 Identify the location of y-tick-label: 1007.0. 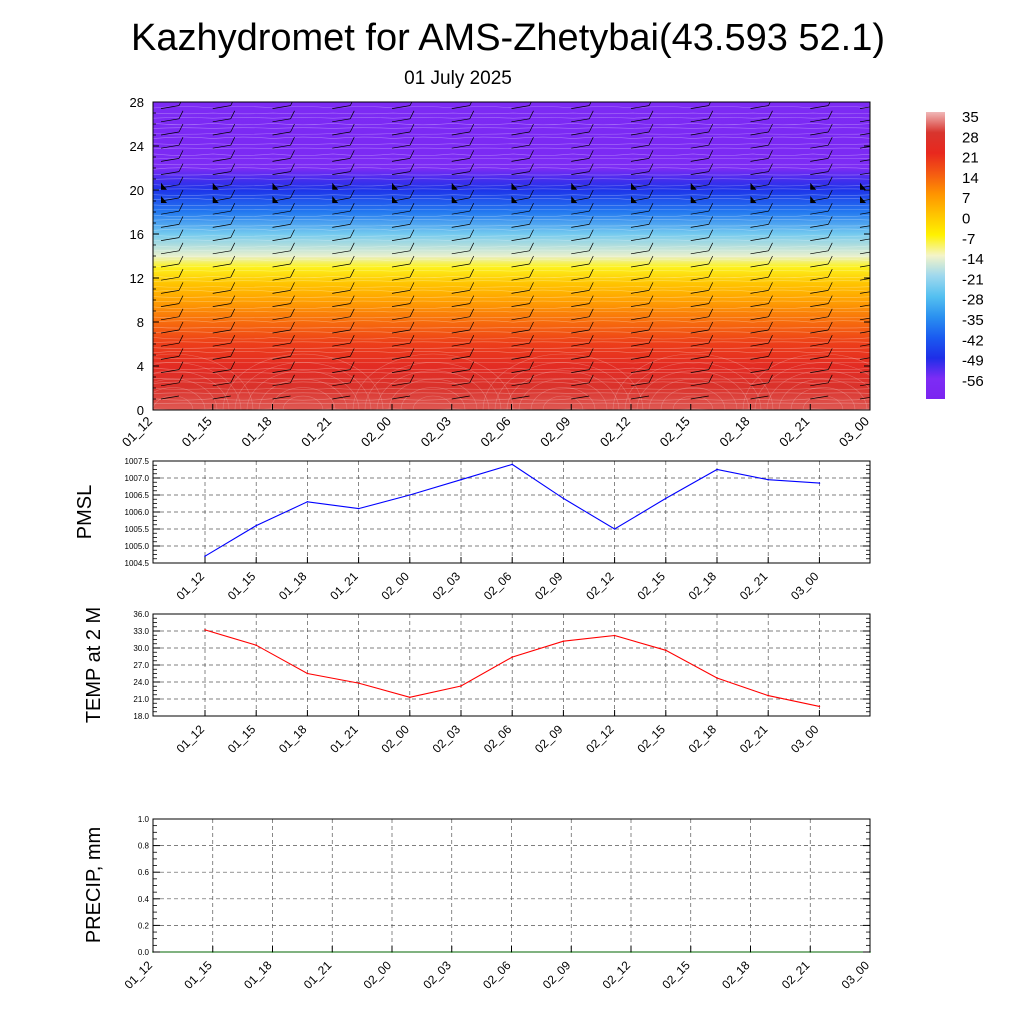
(137, 478).